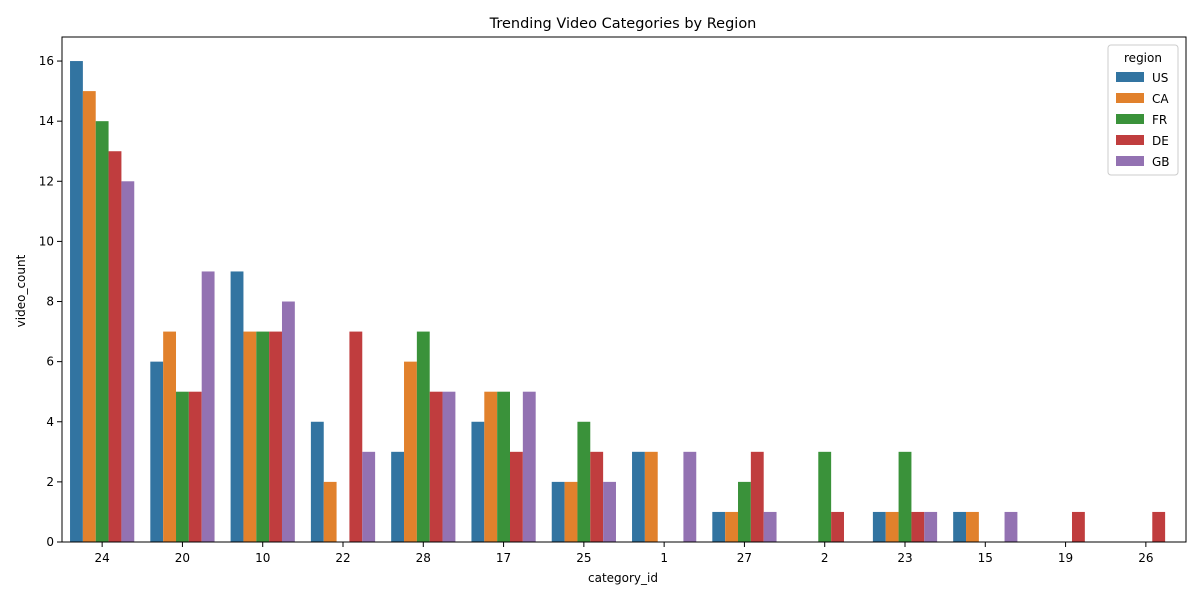  Describe the element at coordinates (1130, 161) in the screenshot. I see `legend-swatch-gb` at that location.